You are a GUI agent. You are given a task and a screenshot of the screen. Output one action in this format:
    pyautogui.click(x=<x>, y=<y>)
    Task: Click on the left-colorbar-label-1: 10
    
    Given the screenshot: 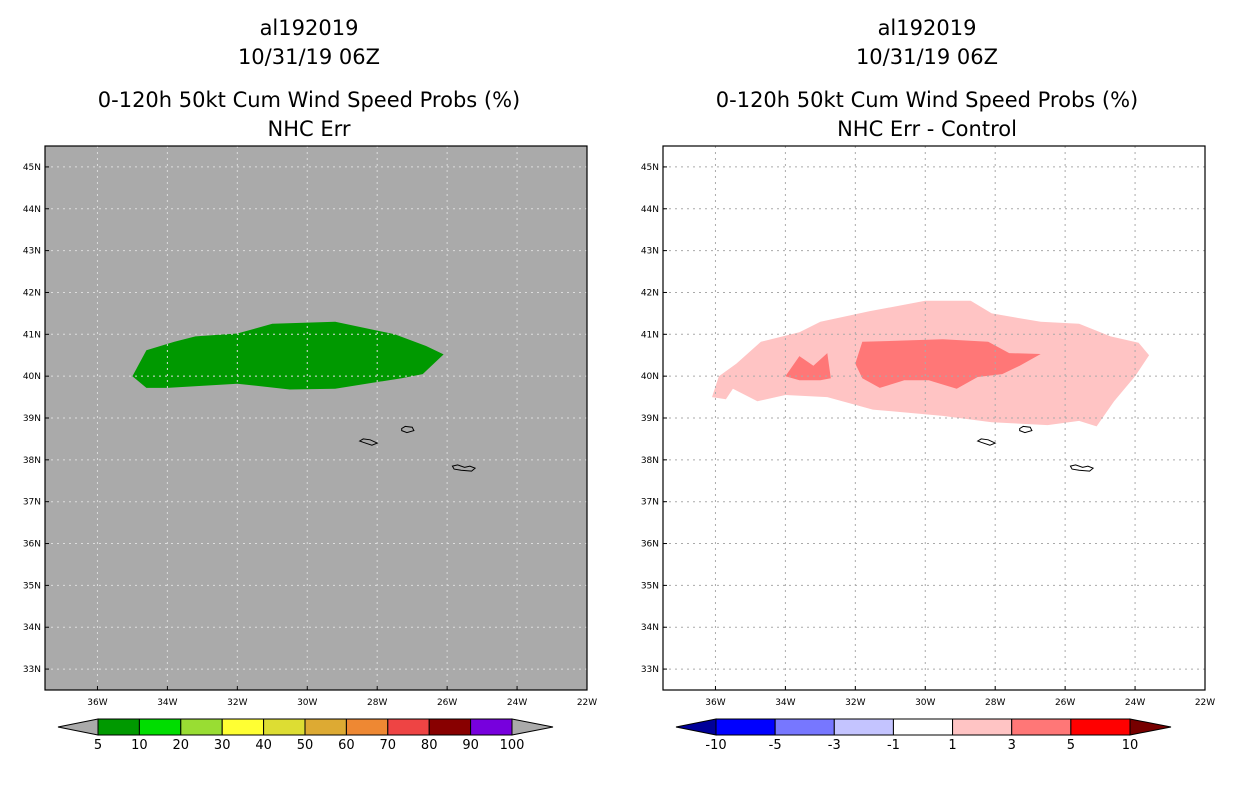 What is the action you would take?
    pyautogui.click(x=139, y=745)
    